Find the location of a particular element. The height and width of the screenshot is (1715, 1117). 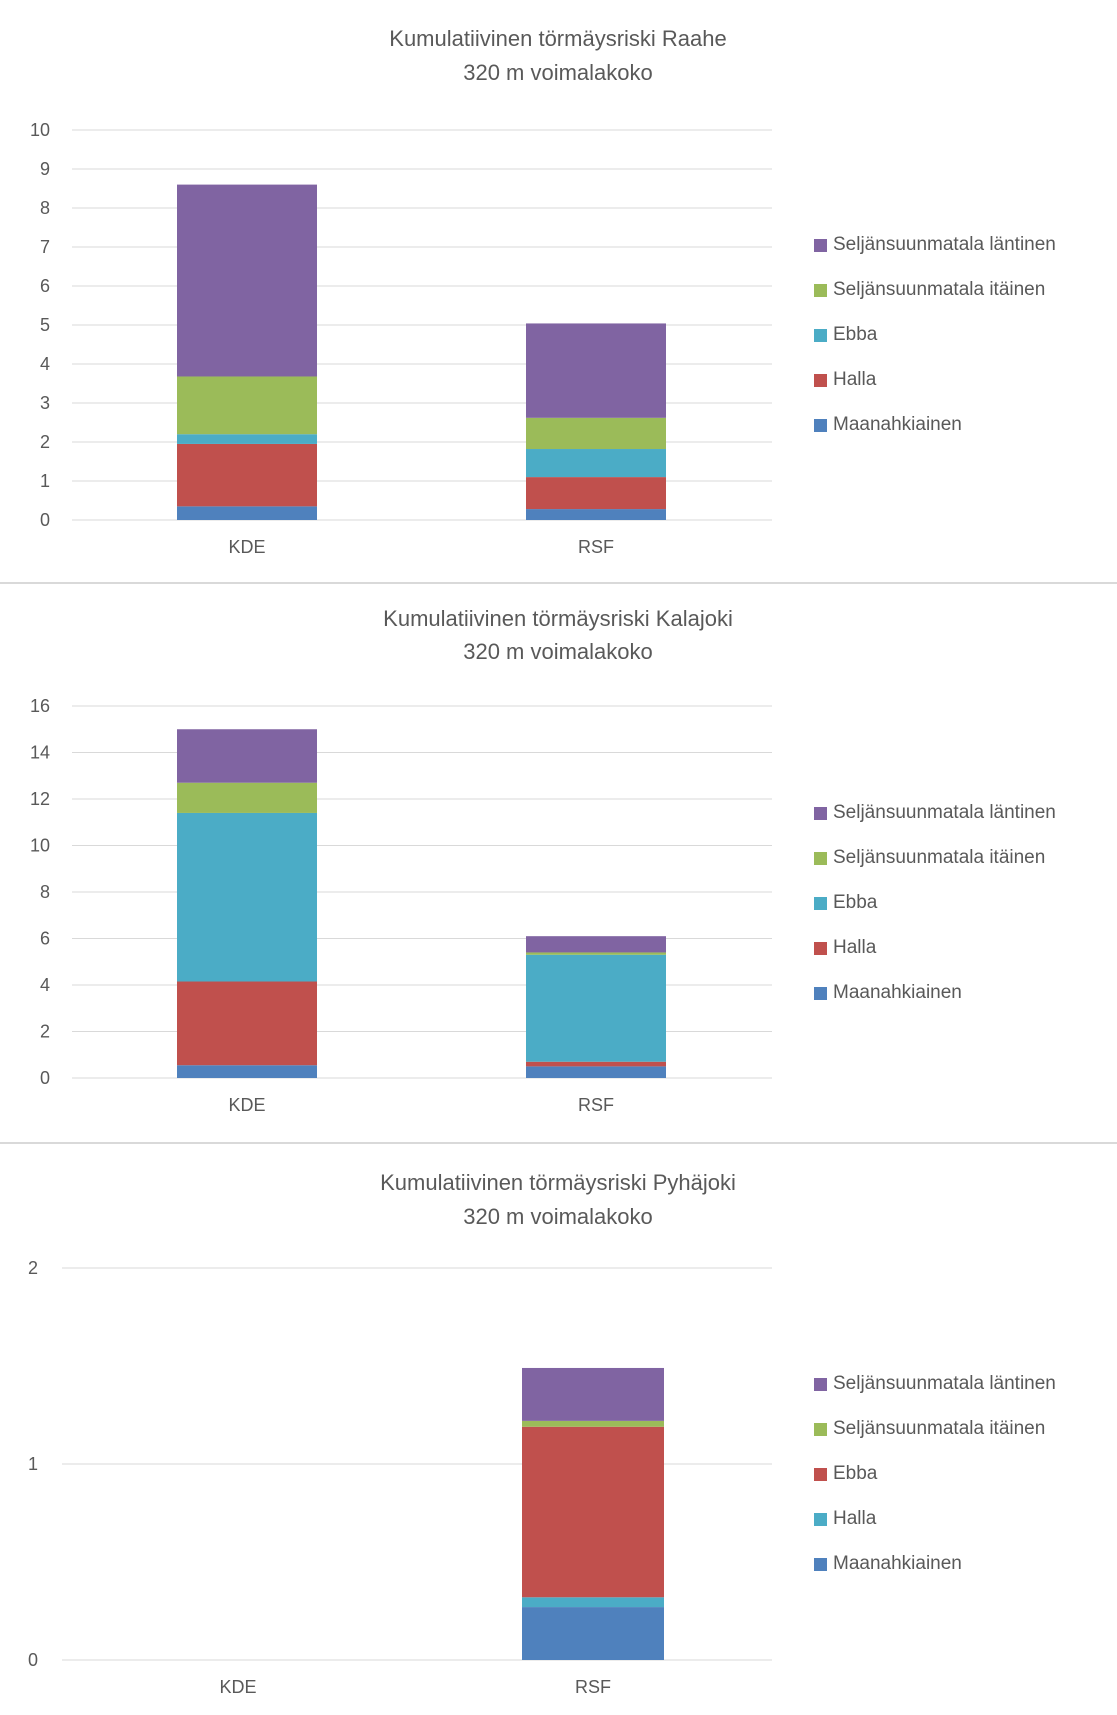

chart-title: Kumulatiivinen törmäysriski Kalajoki is located at coordinates (558, 618).